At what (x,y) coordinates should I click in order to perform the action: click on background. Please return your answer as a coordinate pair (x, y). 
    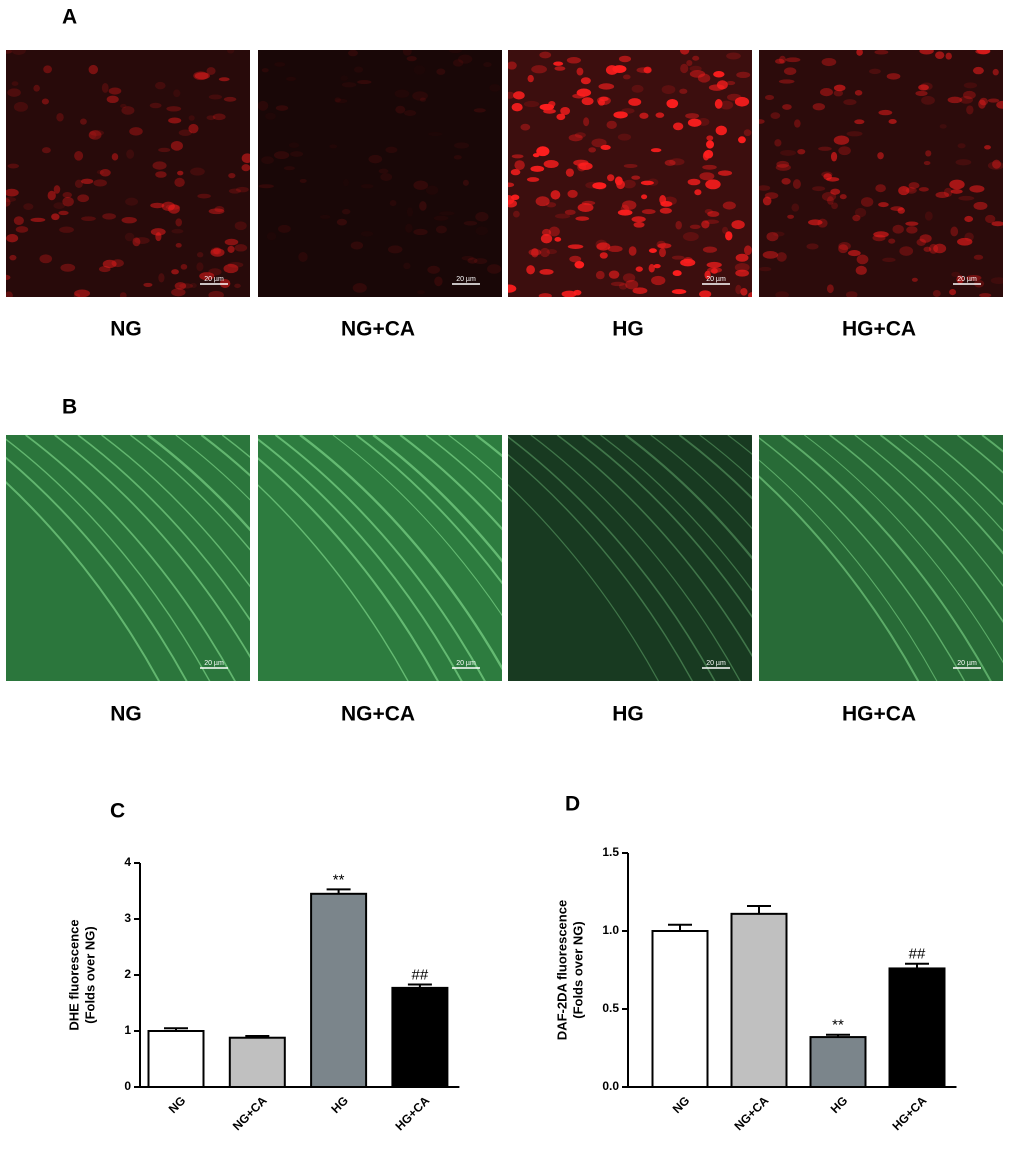
    Looking at the image, I should click on (128, 173).